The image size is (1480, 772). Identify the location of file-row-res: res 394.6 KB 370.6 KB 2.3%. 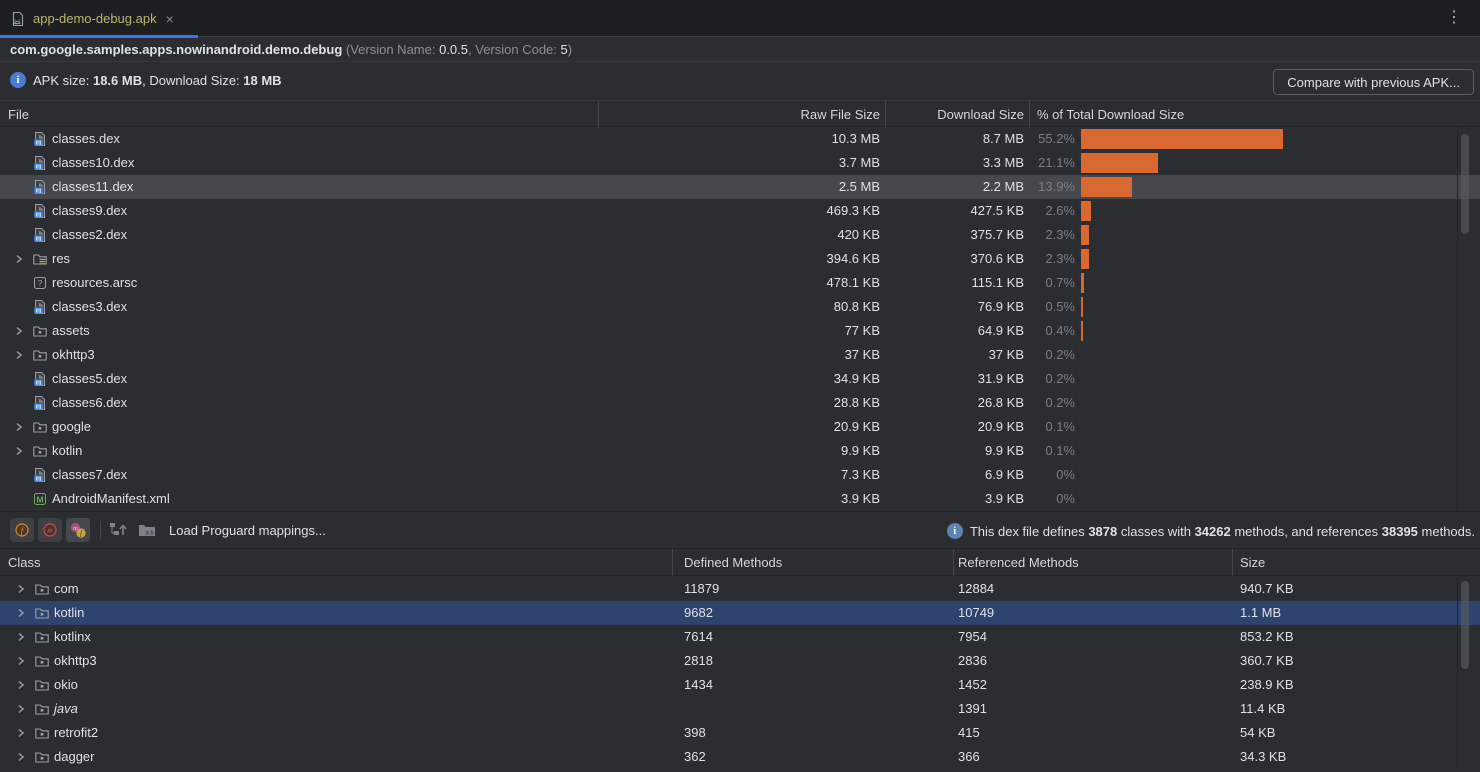
(740, 259).